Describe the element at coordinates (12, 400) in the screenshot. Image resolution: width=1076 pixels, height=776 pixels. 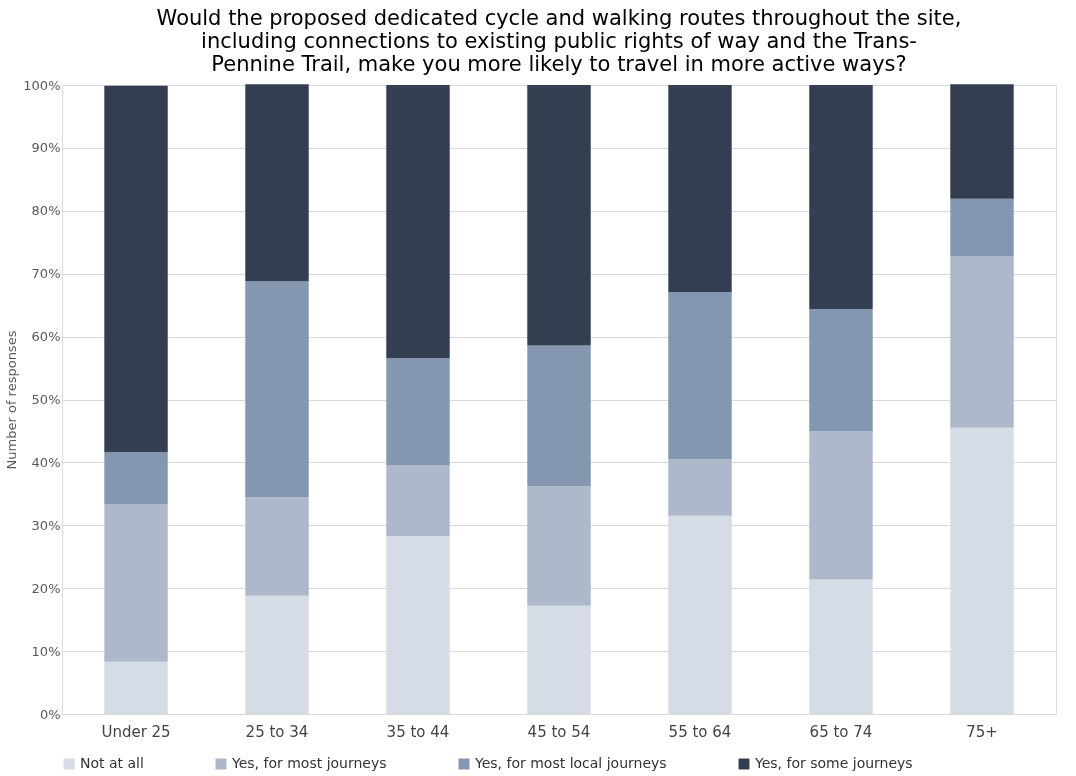
I see `y-axis-title: Number of responses` at that location.